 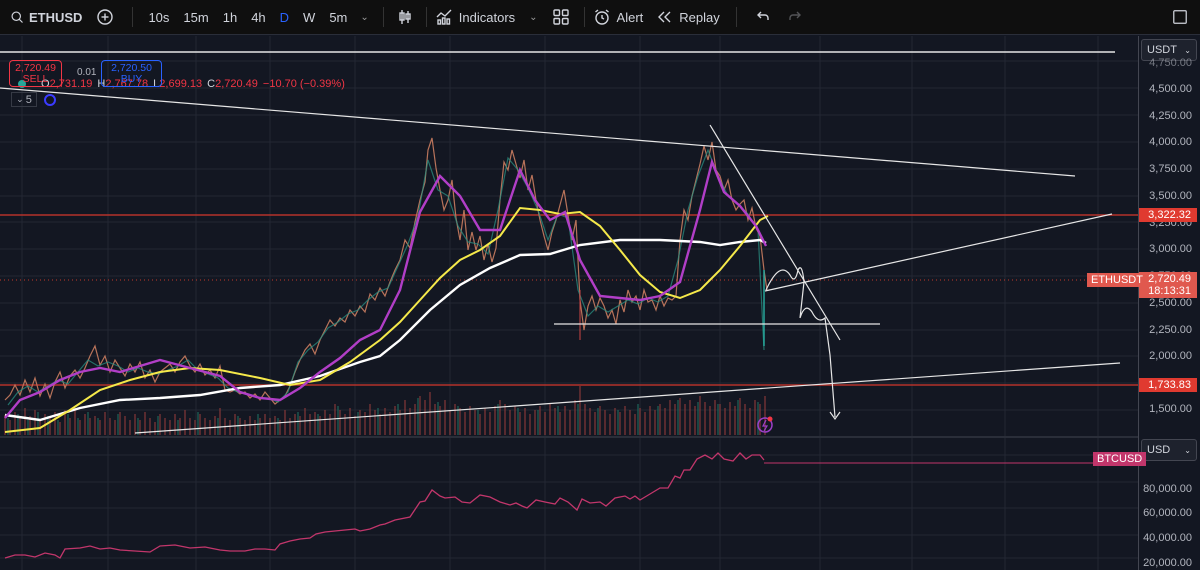 I want to click on interval-15m: 15m, so click(x=196, y=17).